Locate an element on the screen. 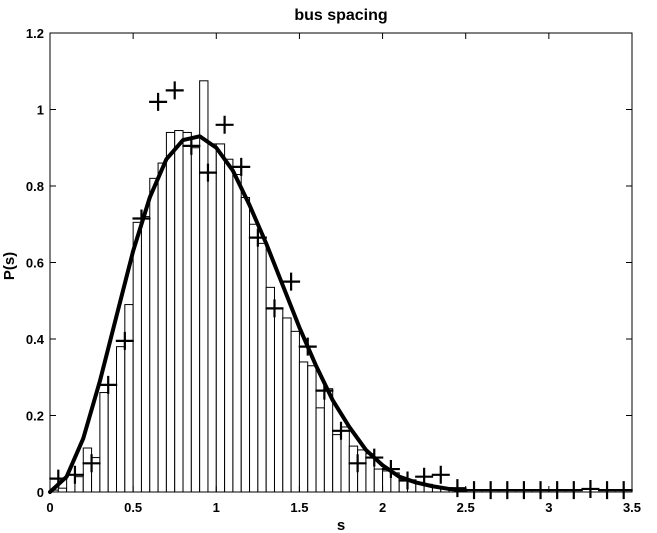  y-tick-label: 0.4 is located at coordinates (35, 339).